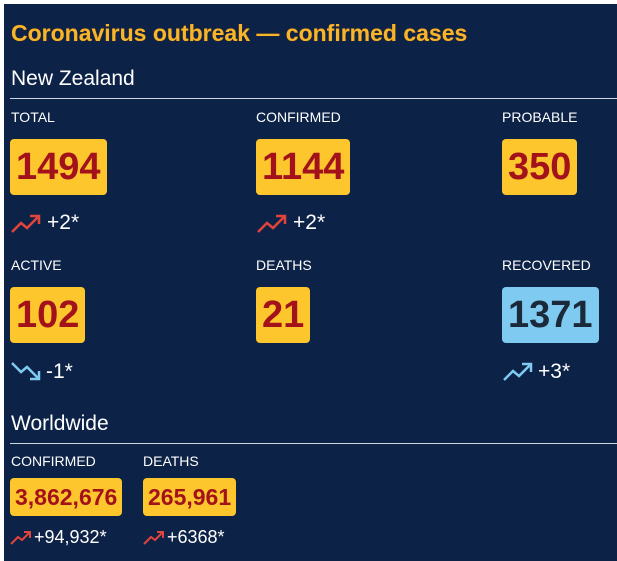 Image resolution: width=617 pixels, height=561 pixels. What do you see at coordinates (540, 117) in the screenshot?
I see `label: PROBABLE` at bounding box center [540, 117].